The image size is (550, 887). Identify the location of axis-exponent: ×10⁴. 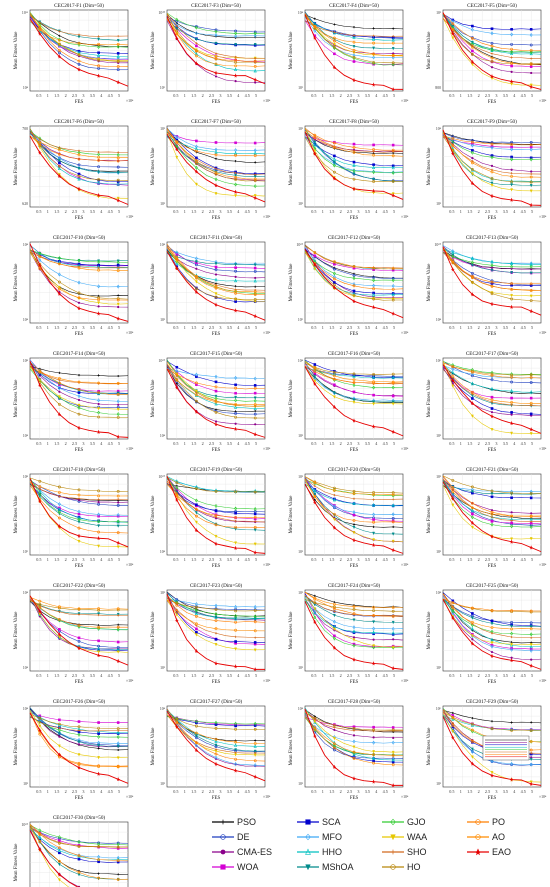
(405, 681).